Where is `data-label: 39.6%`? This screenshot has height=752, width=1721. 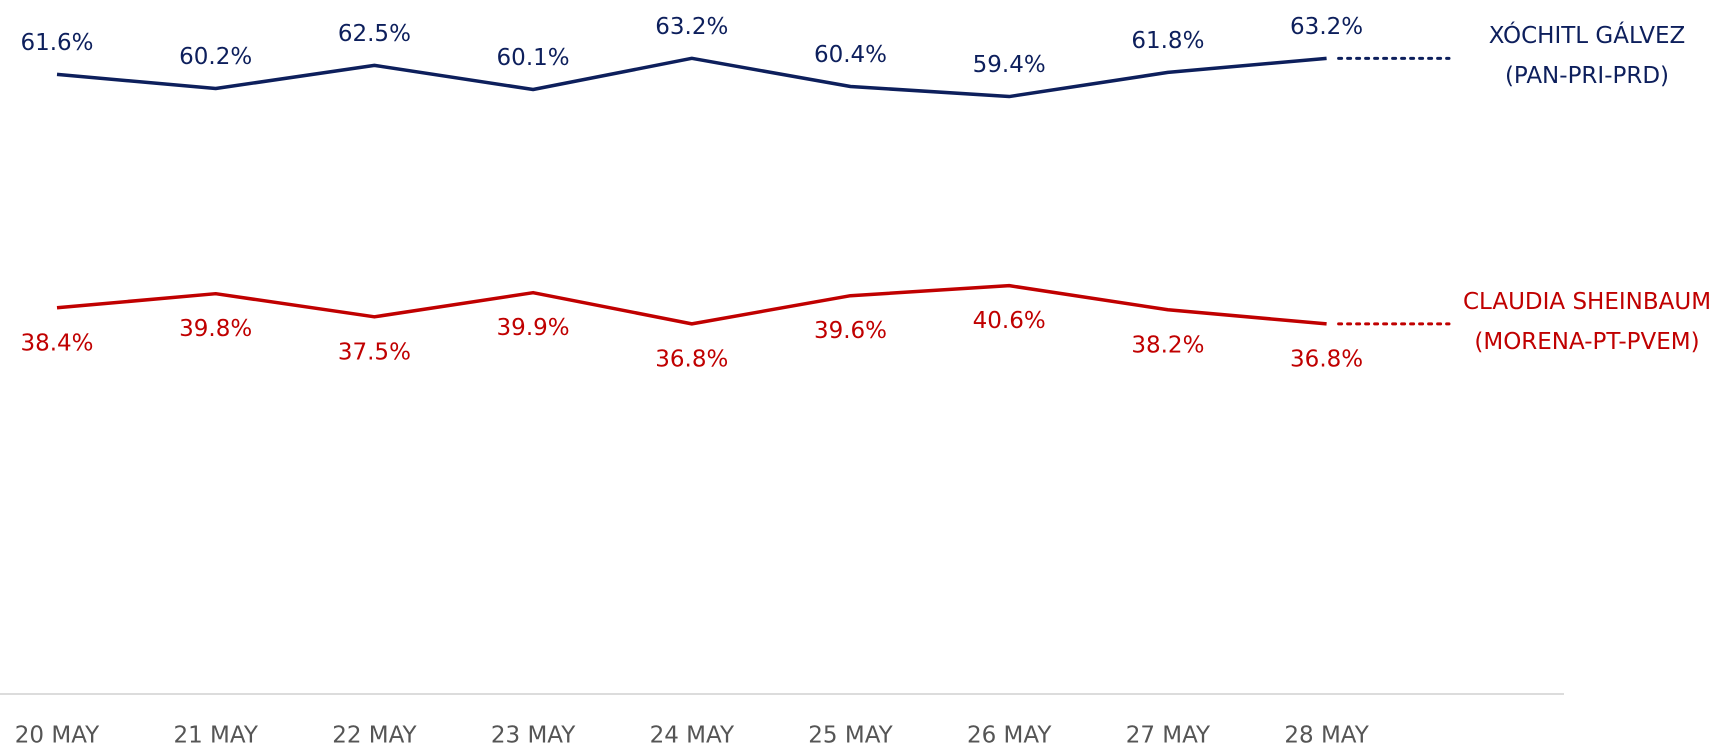 data-label: 39.6% is located at coordinates (850, 331).